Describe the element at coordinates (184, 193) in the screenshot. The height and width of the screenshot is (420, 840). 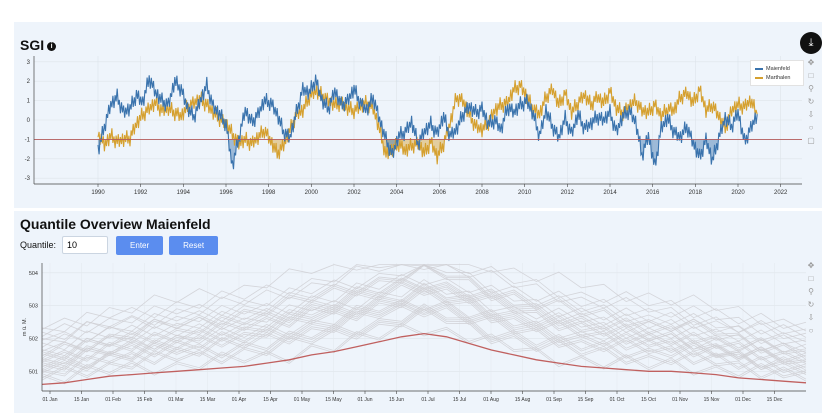
I see `x-tick-label: 1994` at that location.